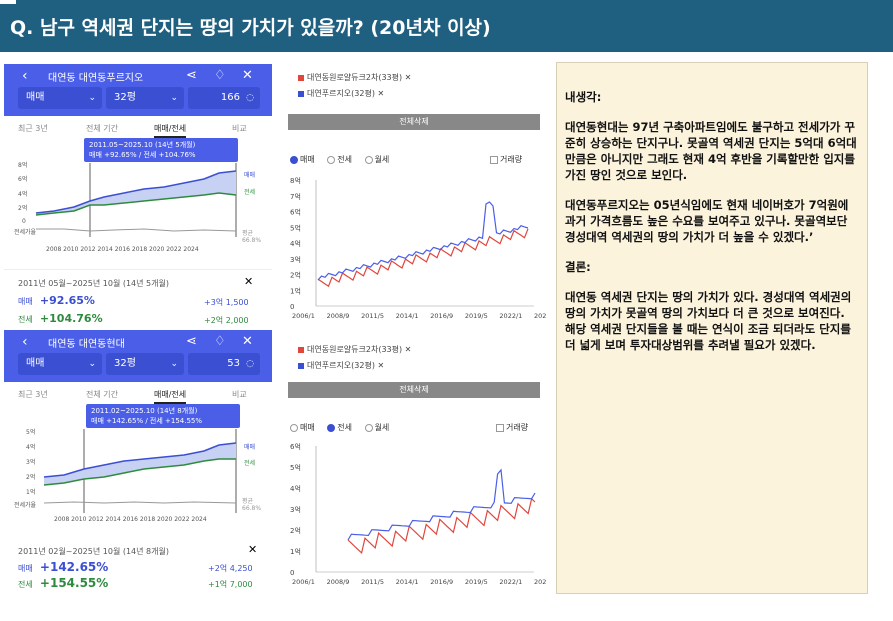  Describe the element at coordinates (295, 244) in the screenshot. I see `y-tick-label: 4억` at that location.